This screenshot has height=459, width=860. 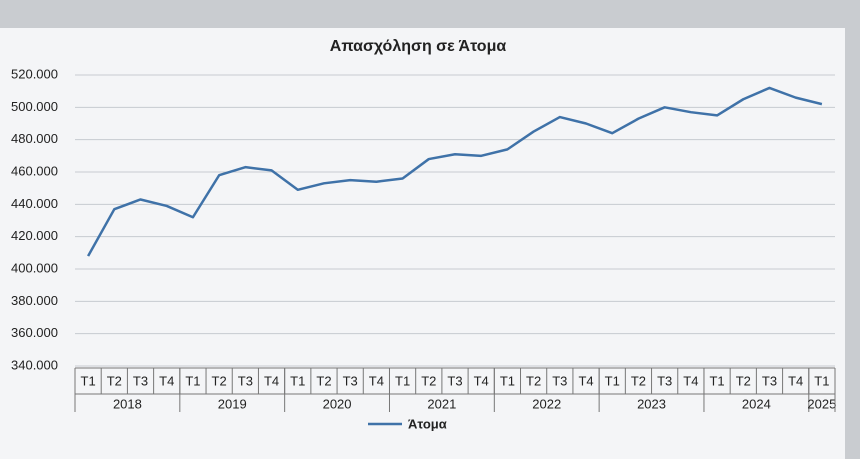 I want to click on year-label: 2023, so click(x=651, y=403).